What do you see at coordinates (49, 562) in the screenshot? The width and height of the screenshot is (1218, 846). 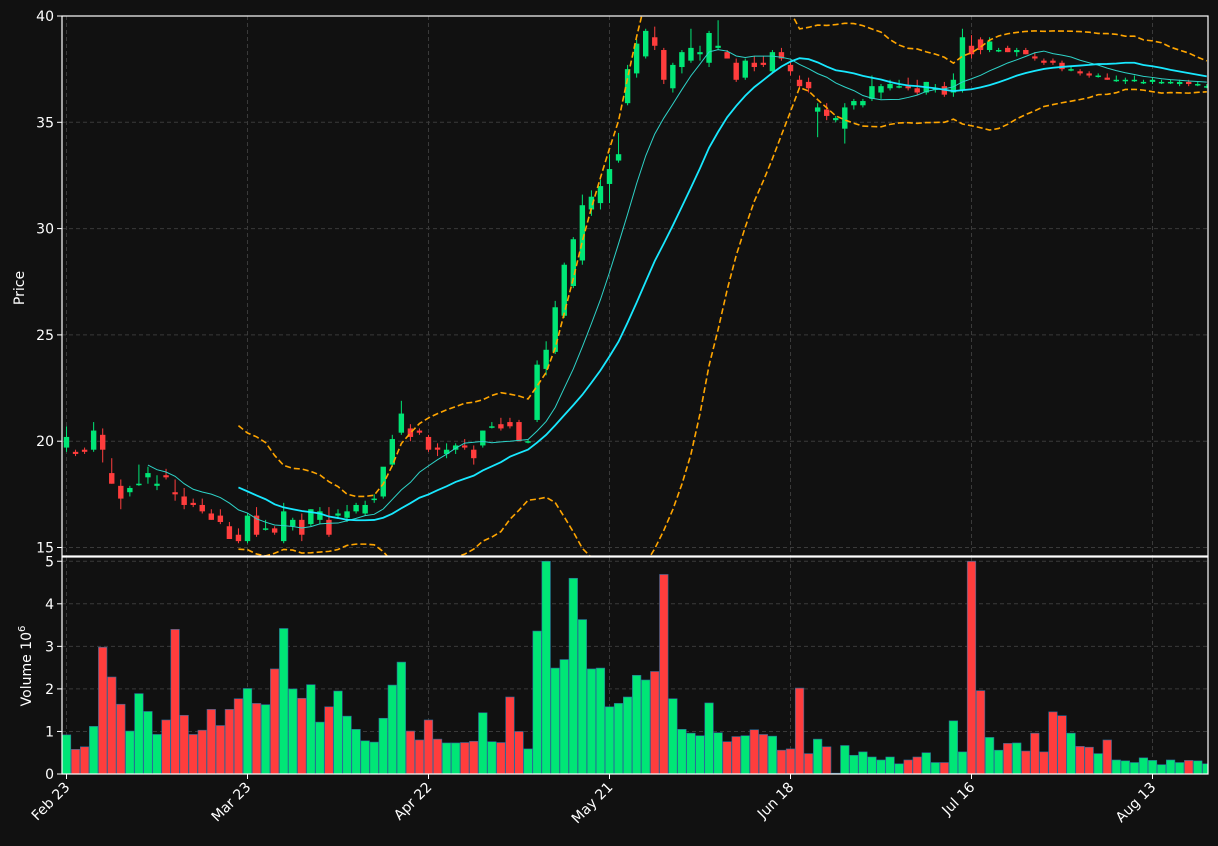 I see `volume-tick-label: 5` at bounding box center [49, 562].